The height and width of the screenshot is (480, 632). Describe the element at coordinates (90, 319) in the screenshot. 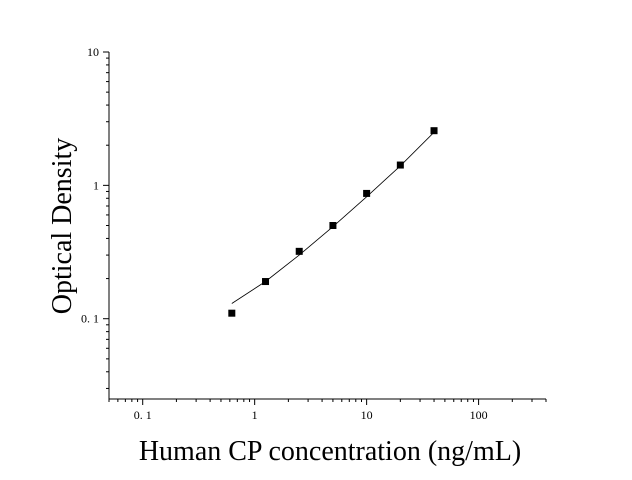

I see `y-tick-label: 0. 1` at that location.